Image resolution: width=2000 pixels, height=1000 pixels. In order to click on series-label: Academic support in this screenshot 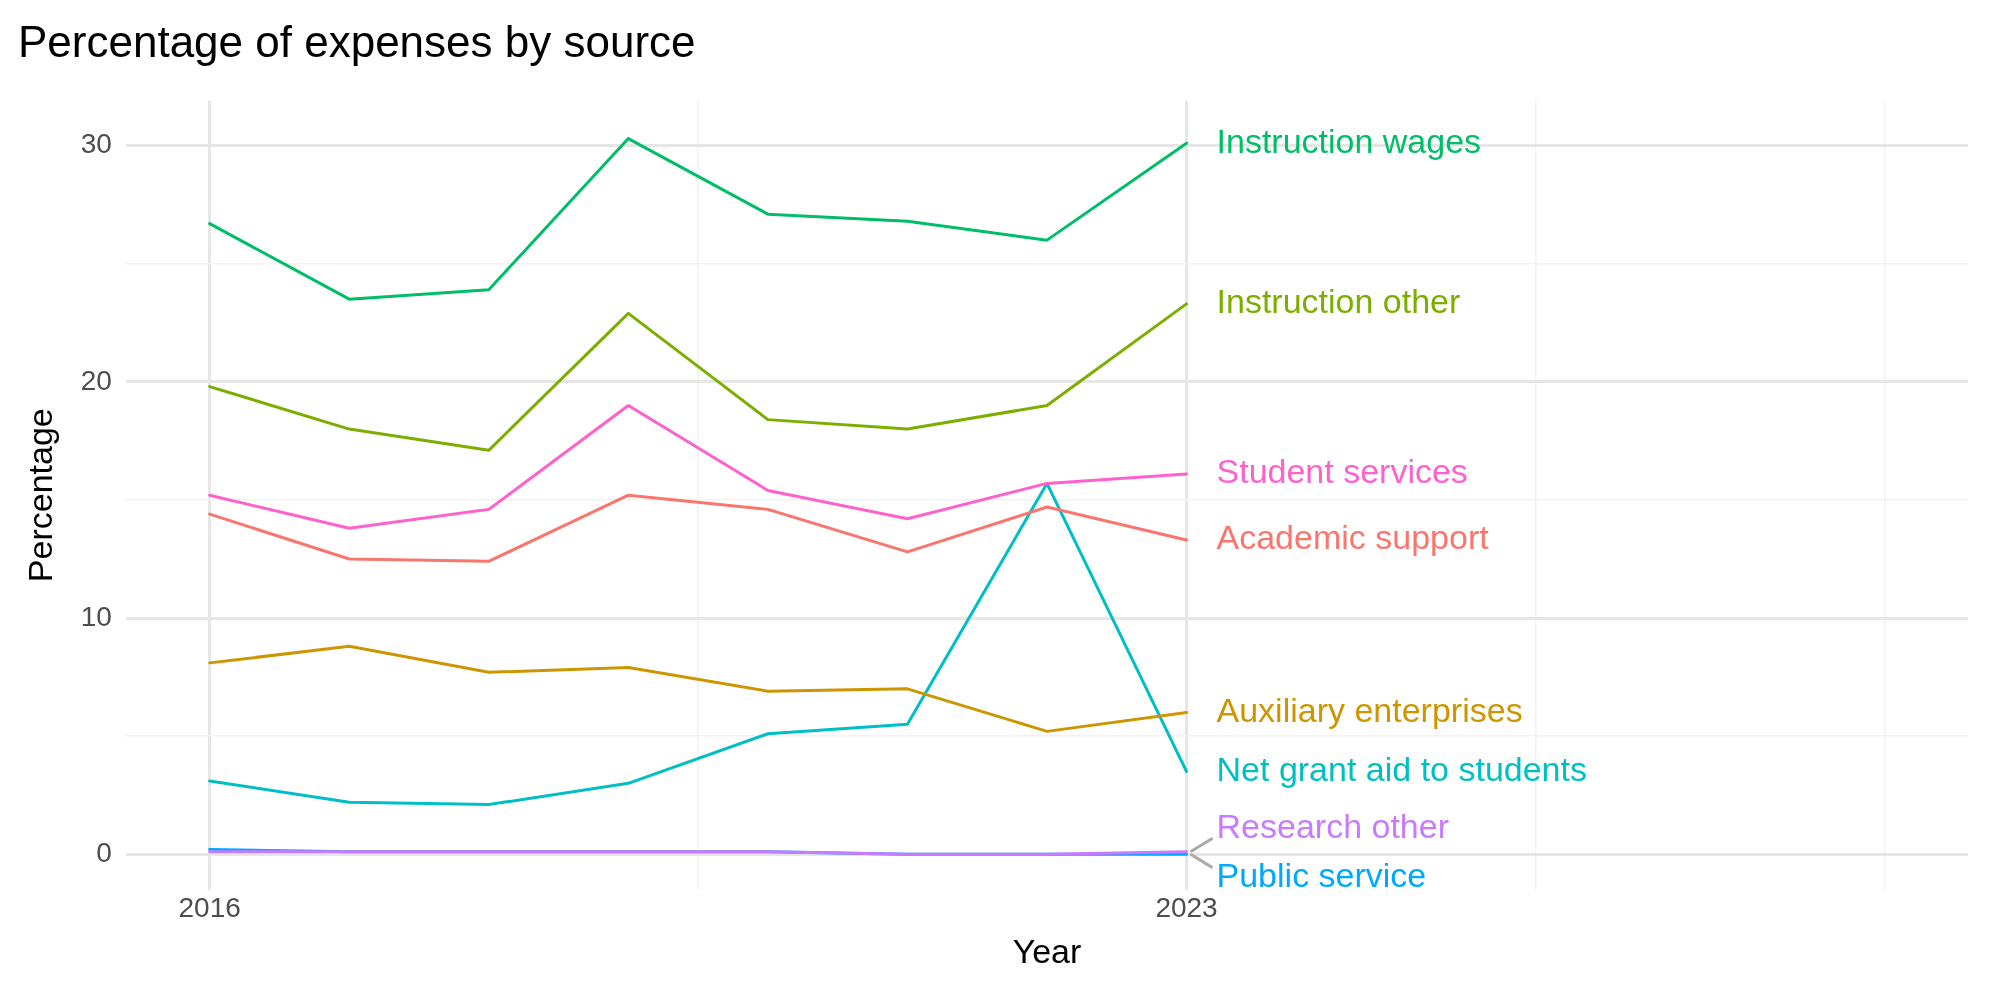, I will do `click(1353, 537)`.